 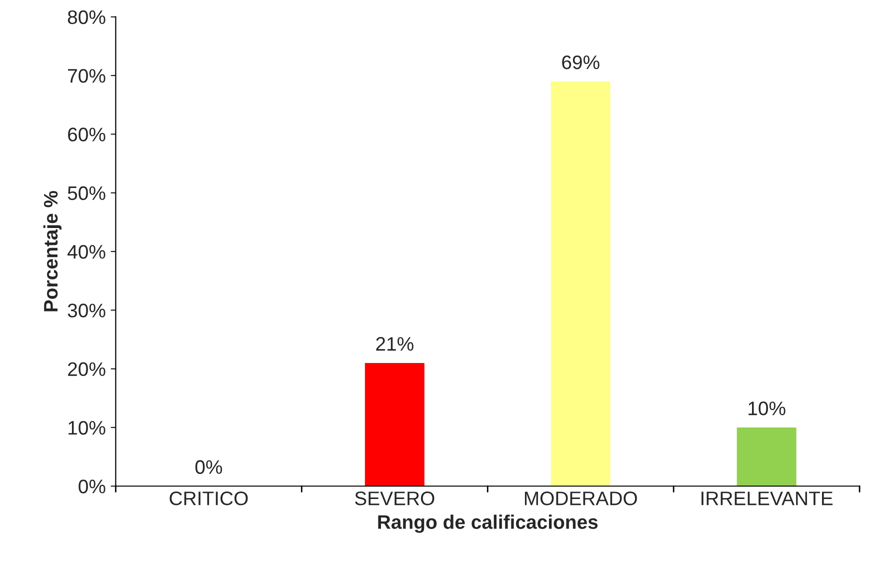 What do you see at coordinates (488, 523) in the screenshot?
I see `x-axis-title: Rango de calificaciones` at bounding box center [488, 523].